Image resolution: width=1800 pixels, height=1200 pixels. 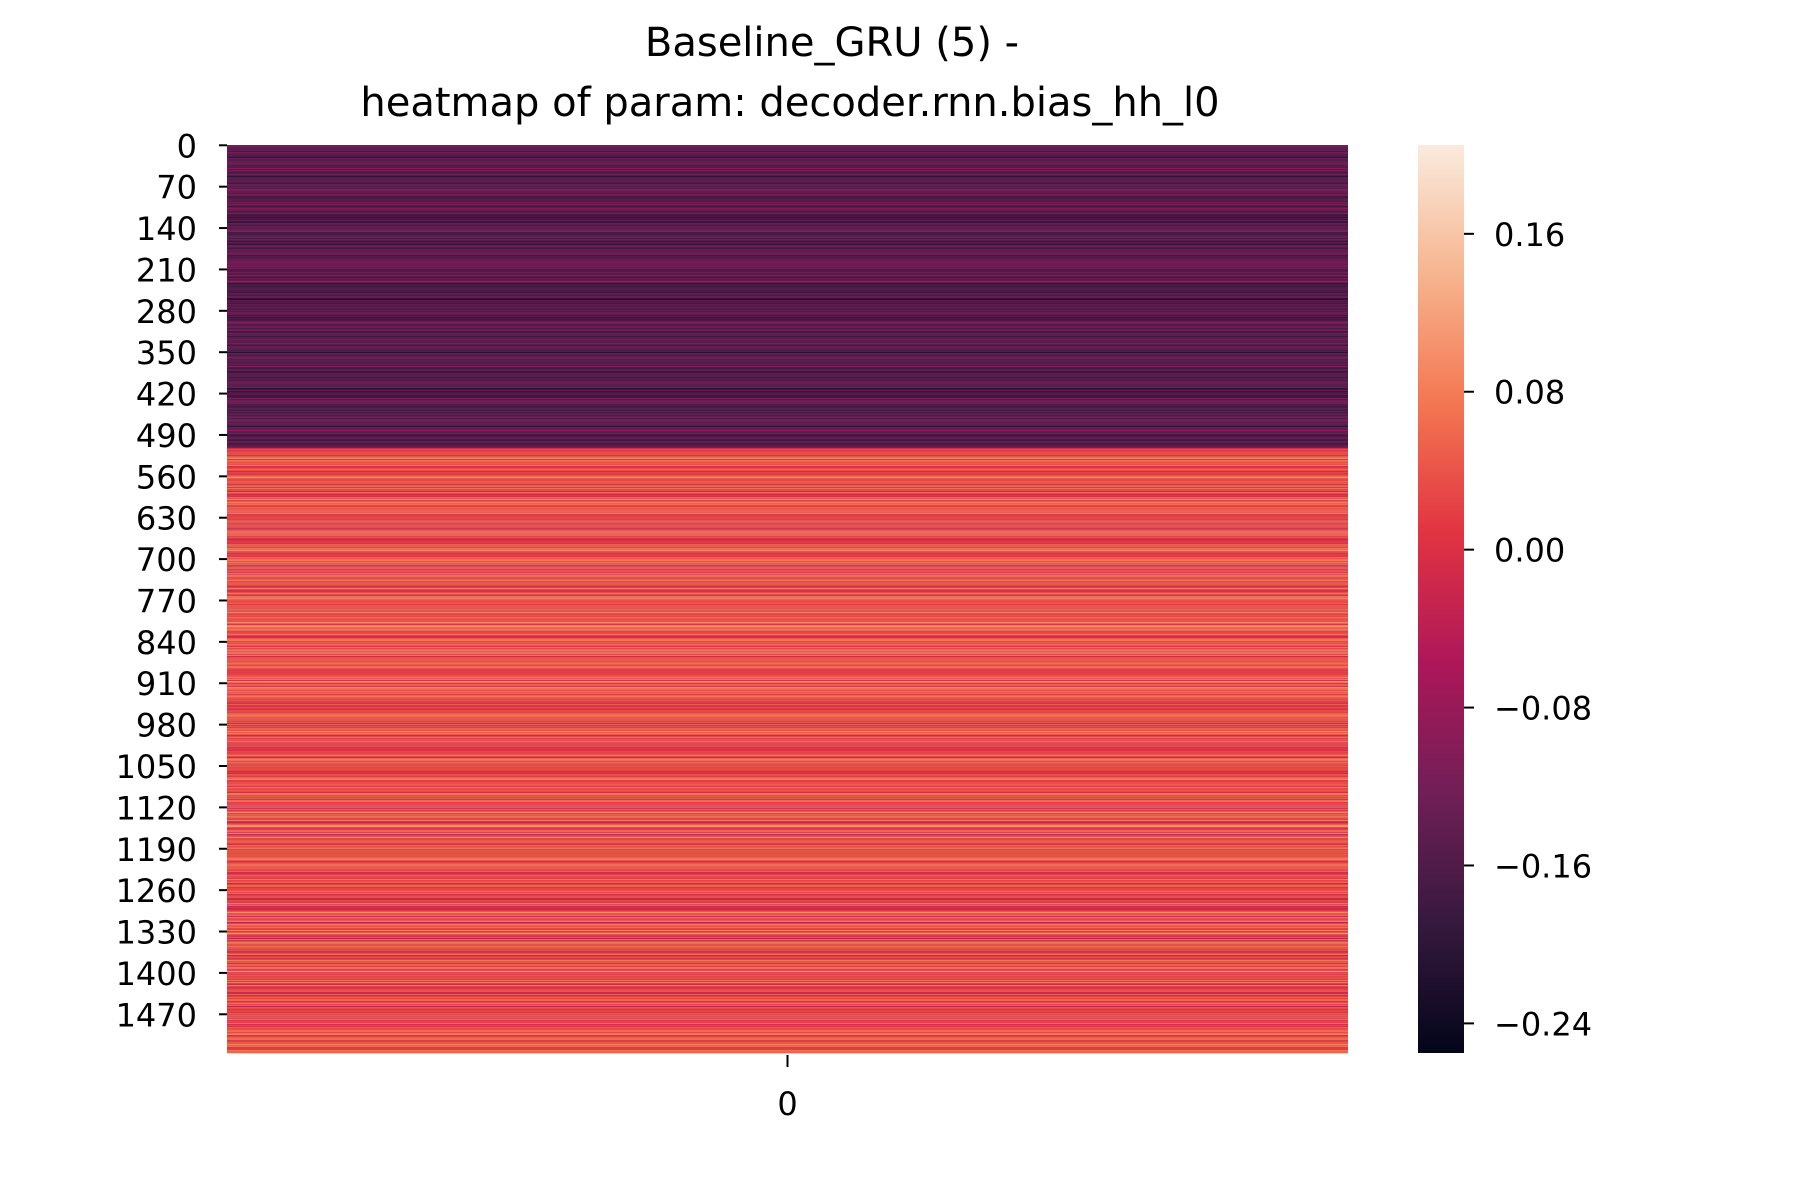 What do you see at coordinates (156, 891) in the screenshot?
I see `y-tick-label: 1260` at bounding box center [156, 891].